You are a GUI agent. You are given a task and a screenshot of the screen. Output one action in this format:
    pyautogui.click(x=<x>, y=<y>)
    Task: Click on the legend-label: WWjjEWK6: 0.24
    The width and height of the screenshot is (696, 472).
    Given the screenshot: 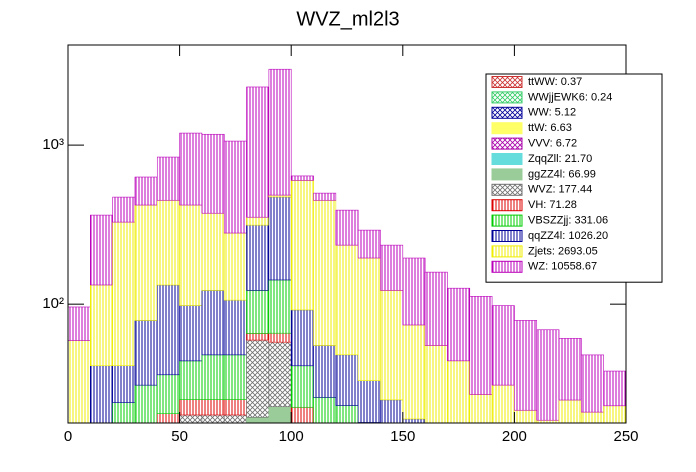 What is the action you would take?
    pyautogui.click(x=570, y=97)
    